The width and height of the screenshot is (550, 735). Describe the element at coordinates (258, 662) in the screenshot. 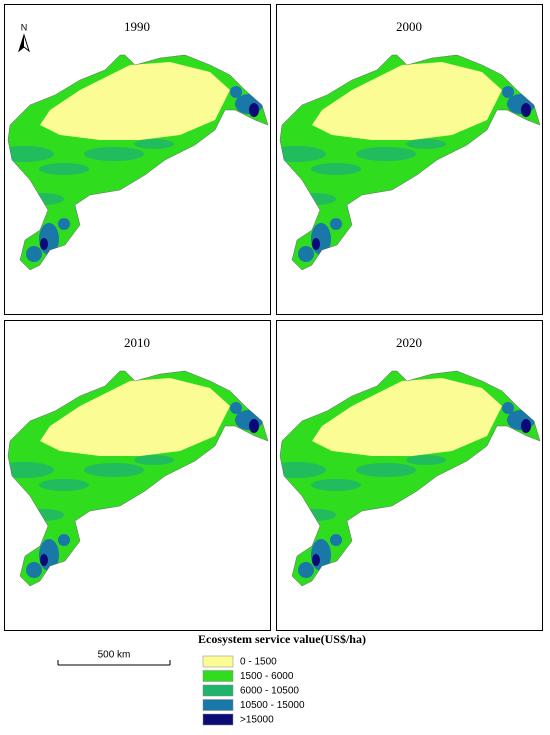

I see `legend-label: 0 - 1500` at that location.